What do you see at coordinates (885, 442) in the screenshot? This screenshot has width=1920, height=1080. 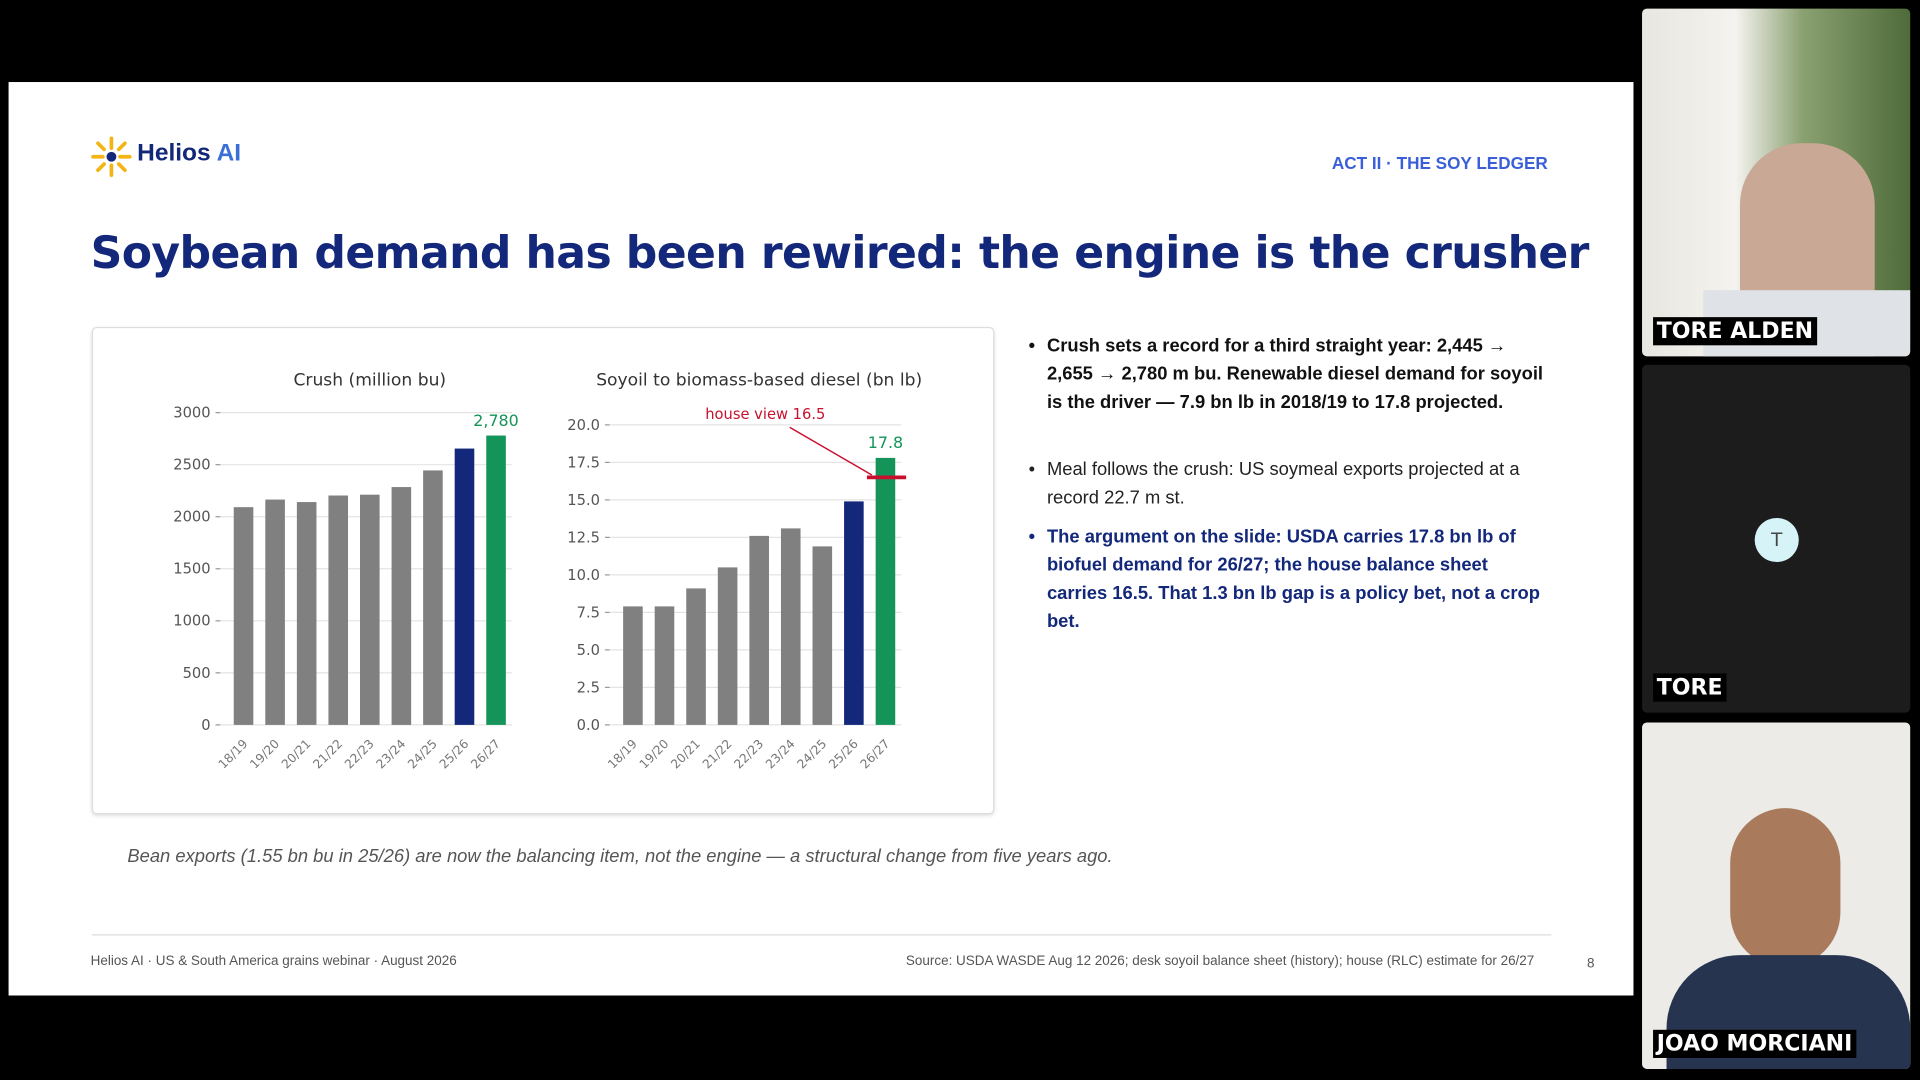 I see `data-label: 17.8` at bounding box center [885, 442].